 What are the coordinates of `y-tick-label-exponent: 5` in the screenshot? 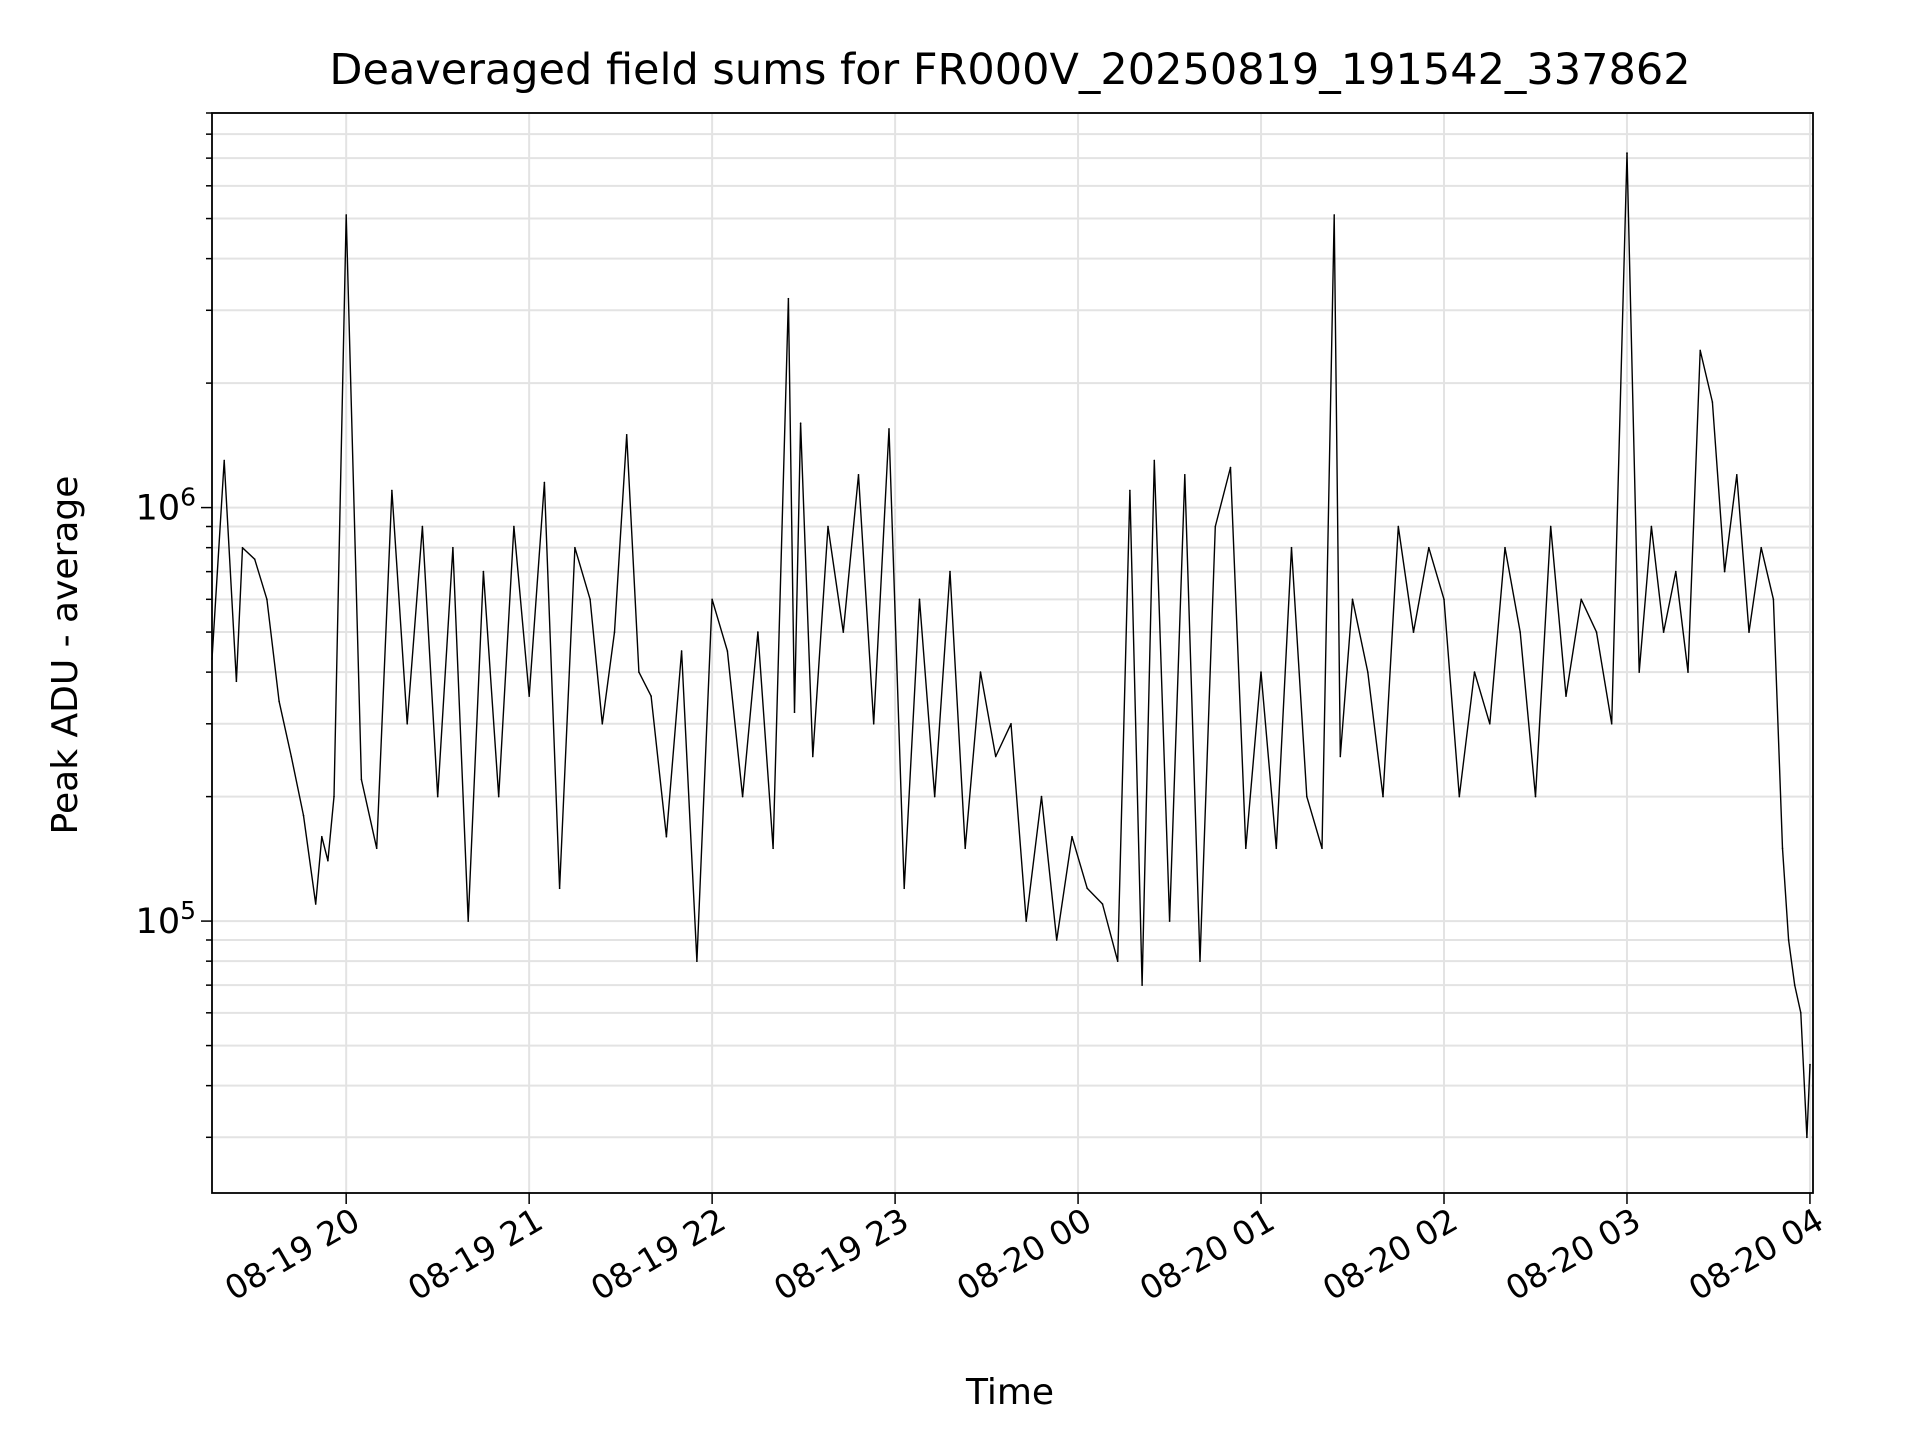 It's located at (188, 910).